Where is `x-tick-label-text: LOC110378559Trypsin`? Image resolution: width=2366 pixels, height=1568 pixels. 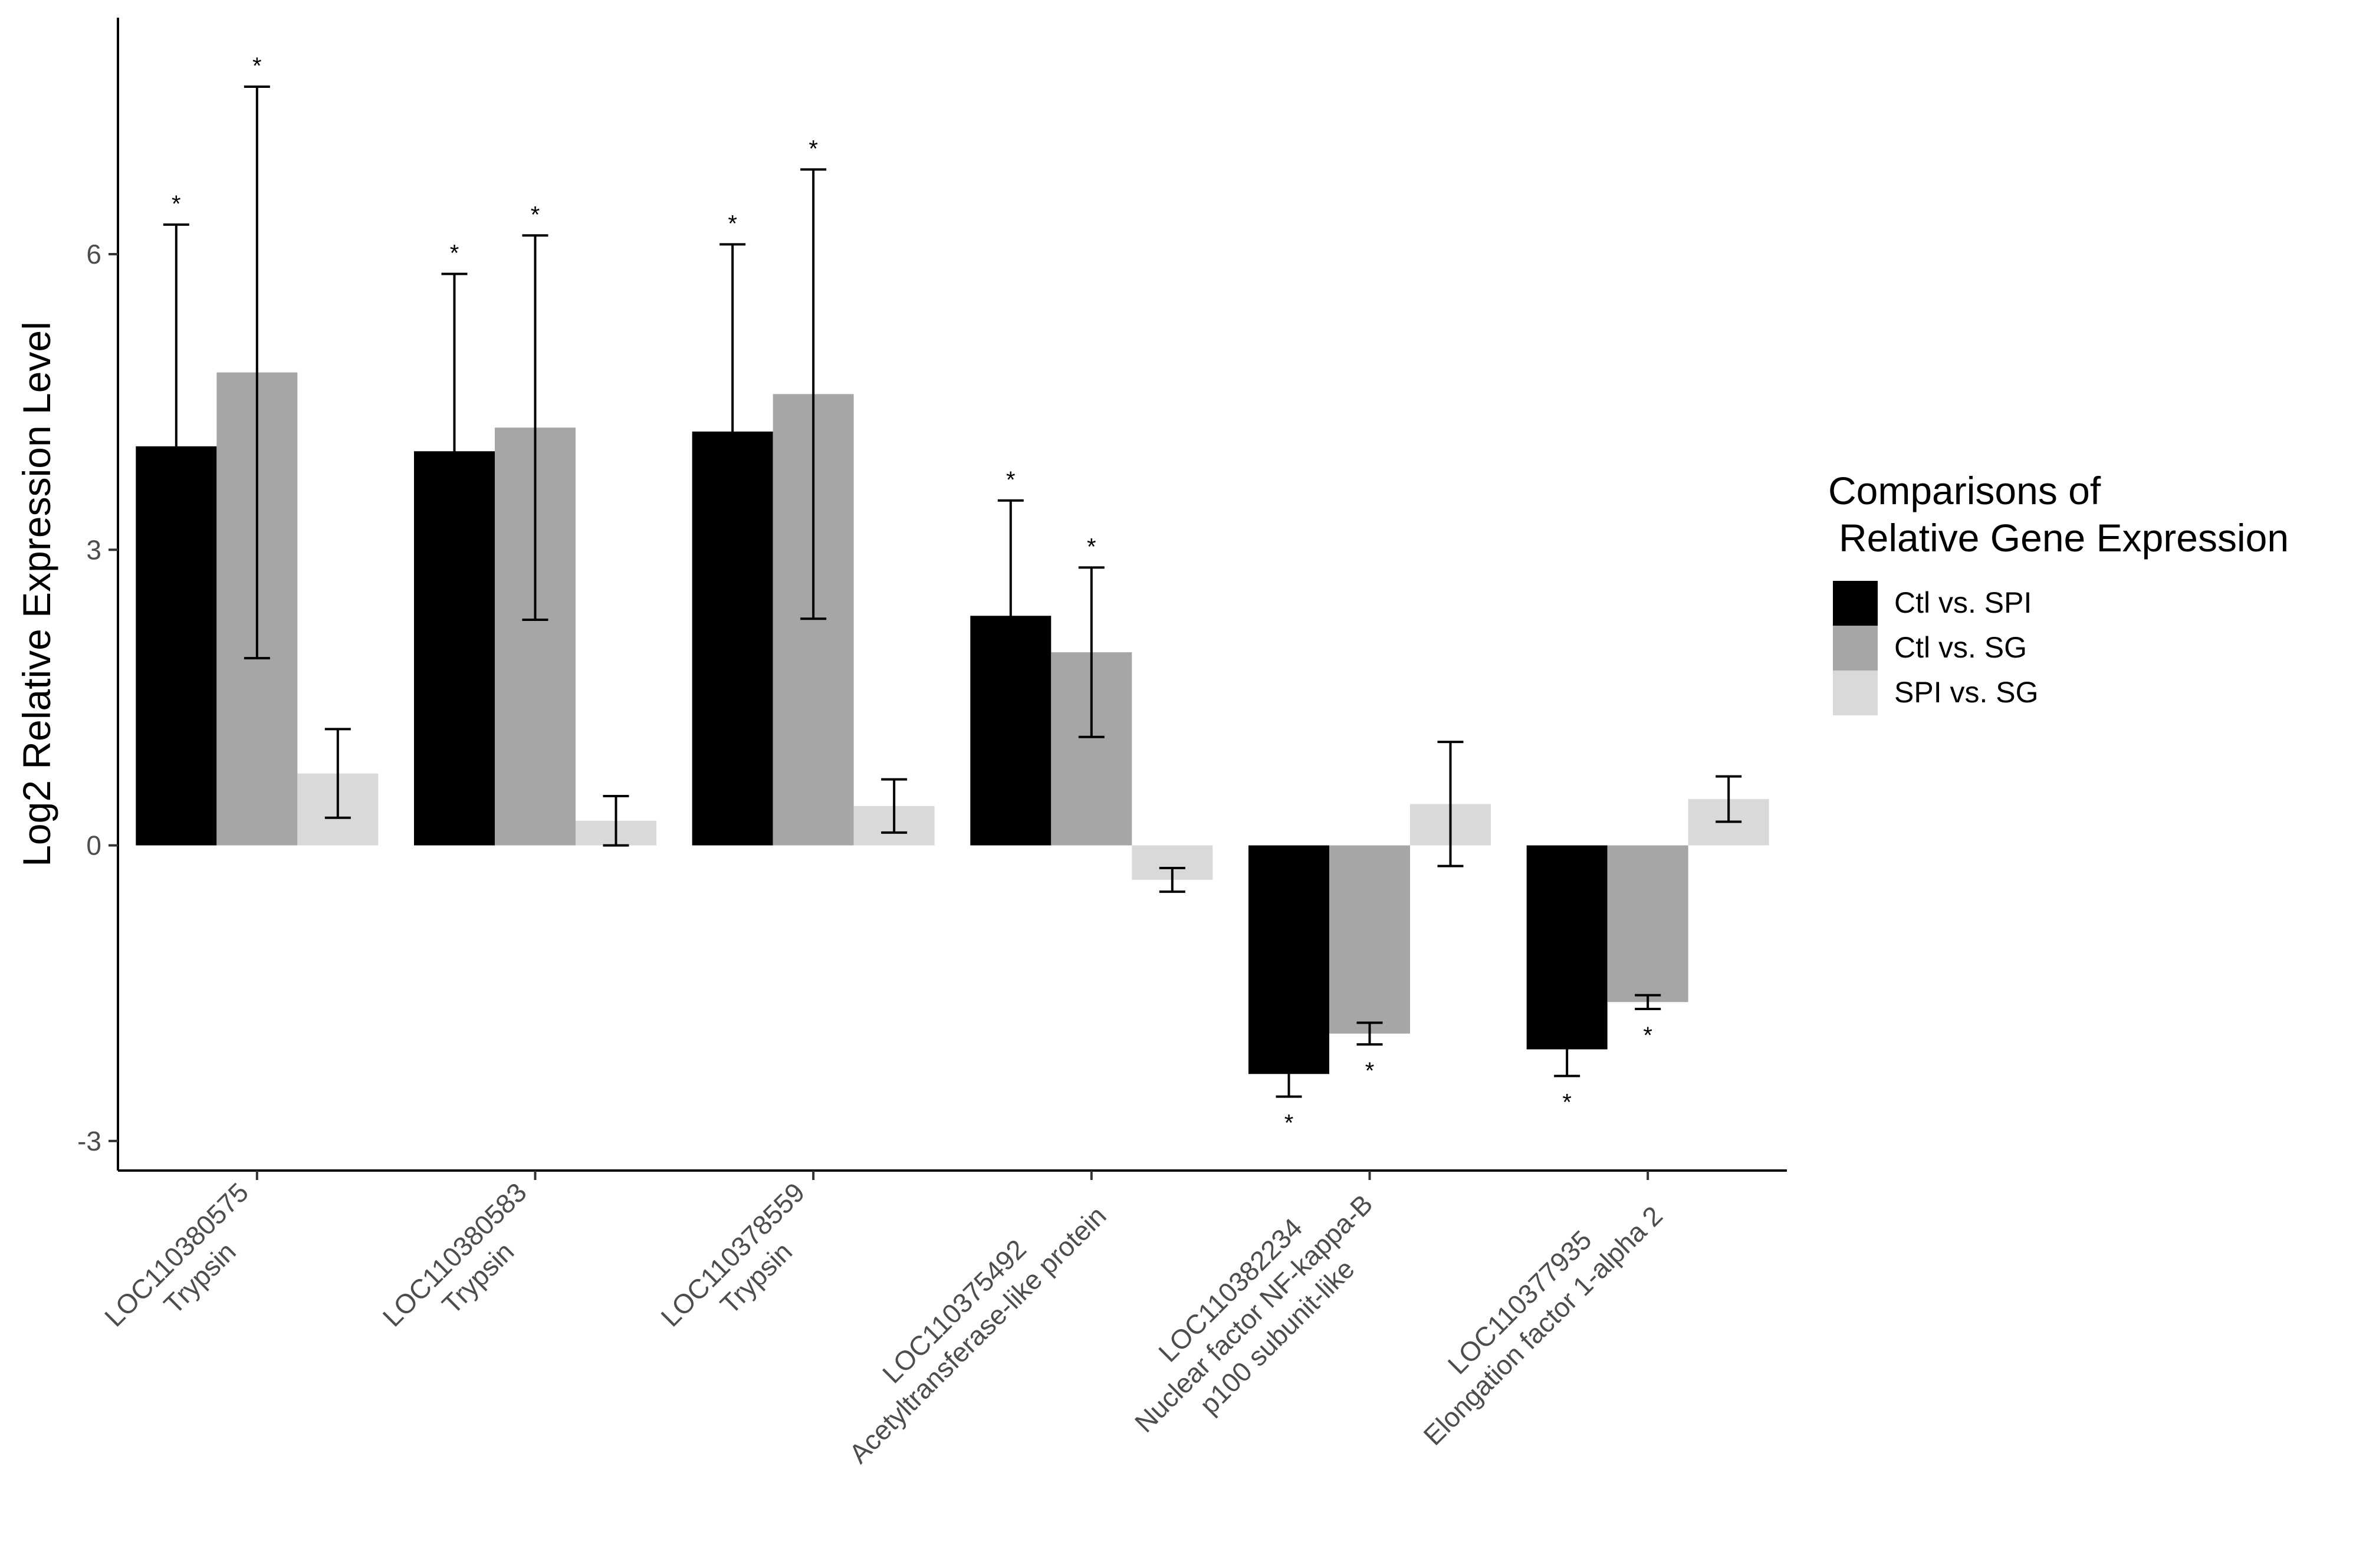 x-tick-label-text: LOC110378559Trypsin is located at coordinates (744, 1266).